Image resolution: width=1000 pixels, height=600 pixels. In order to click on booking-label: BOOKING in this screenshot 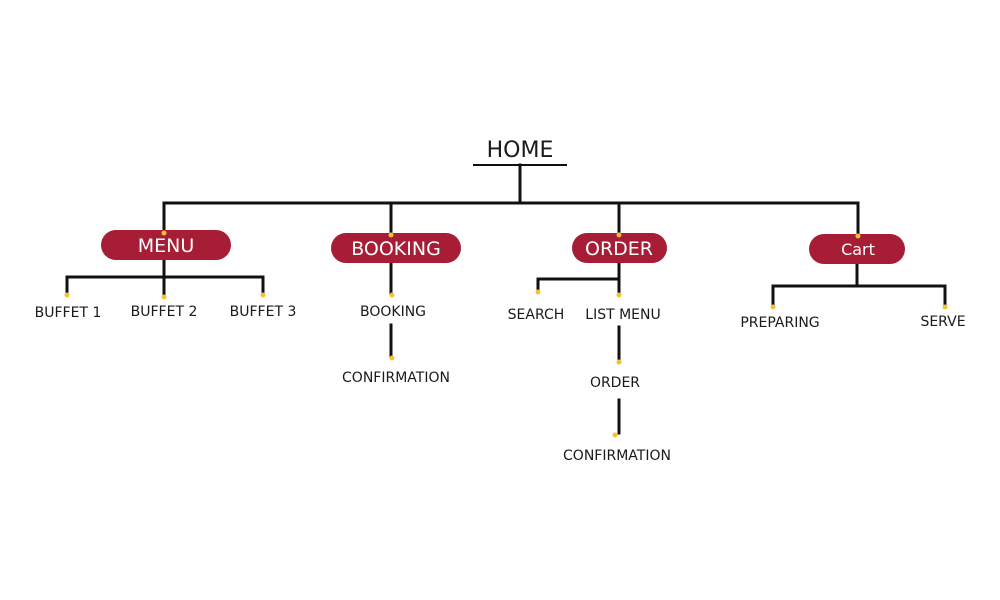, I will do `click(396, 249)`.